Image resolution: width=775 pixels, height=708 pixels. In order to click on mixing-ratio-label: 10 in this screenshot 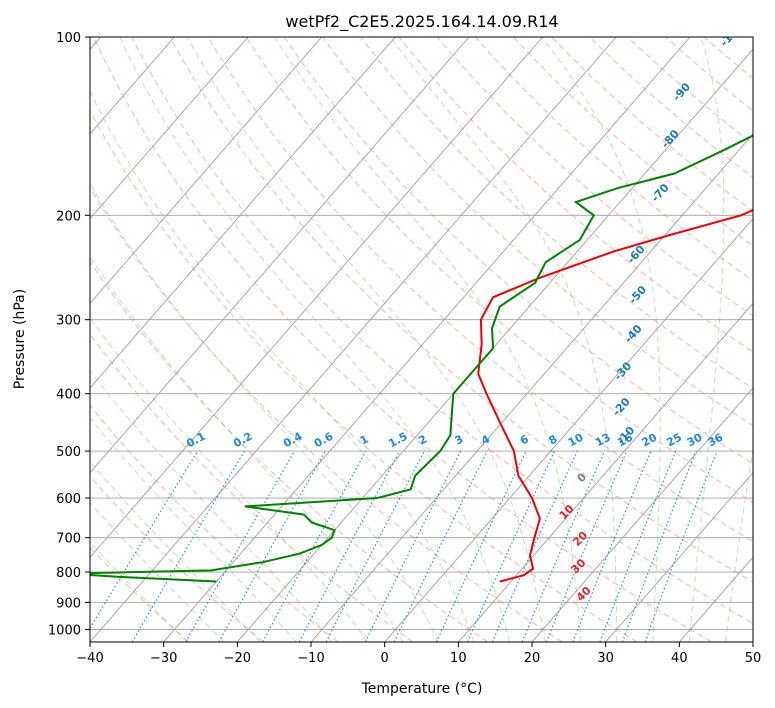, I will do `click(576, 440)`.